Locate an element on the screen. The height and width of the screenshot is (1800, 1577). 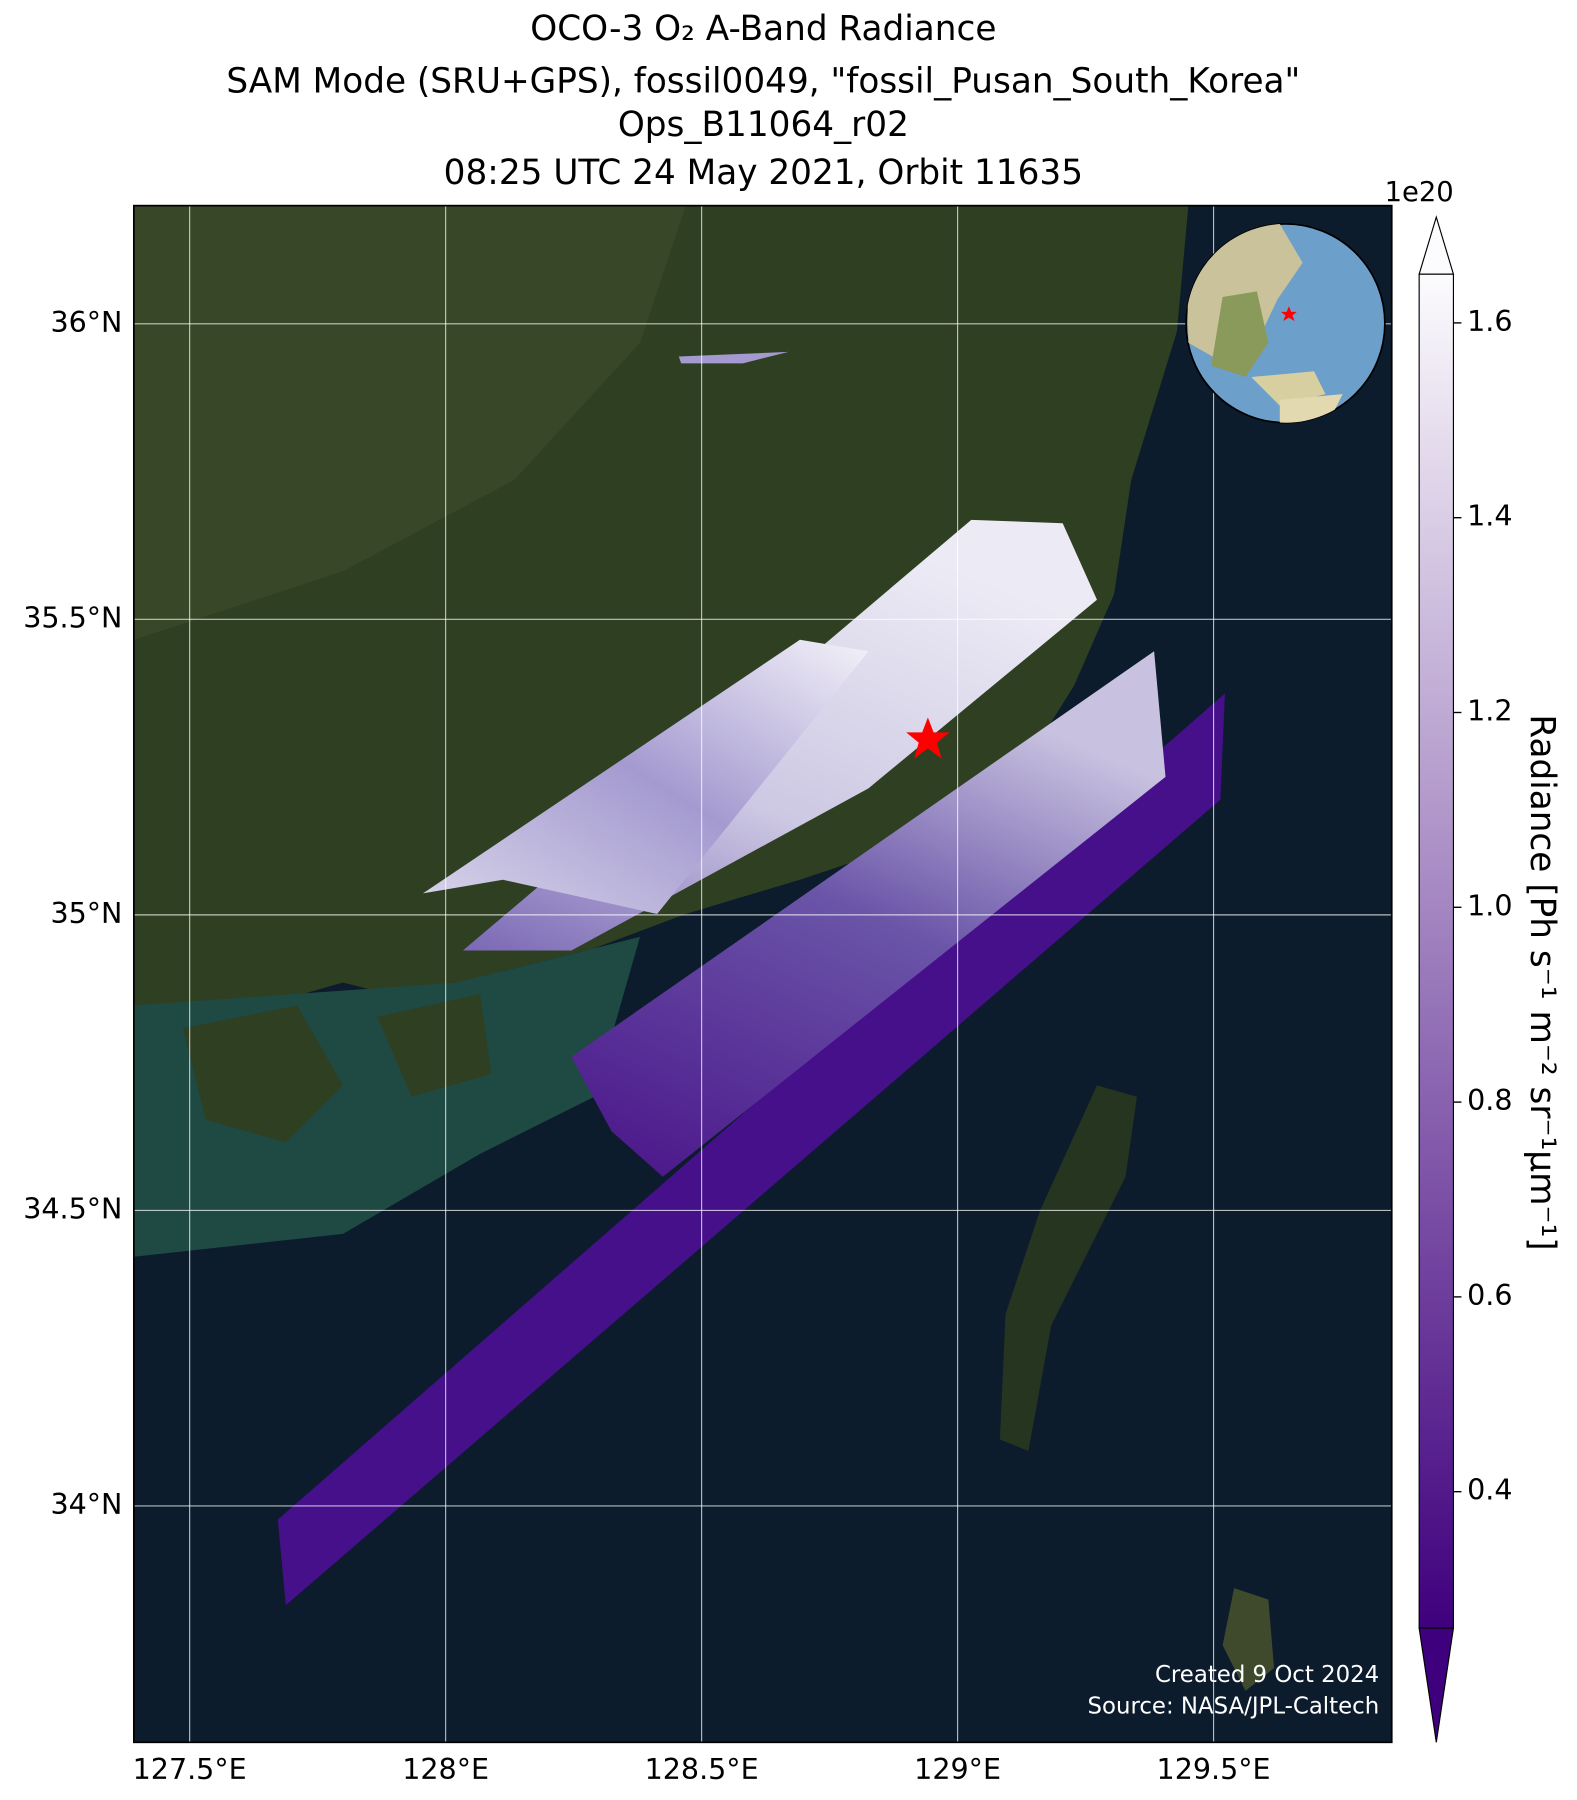
colorbar-label: Radiance [Ph s⁻¹ m⁻² sr⁻¹μm⁻¹] is located at coordinates (1542, 982).